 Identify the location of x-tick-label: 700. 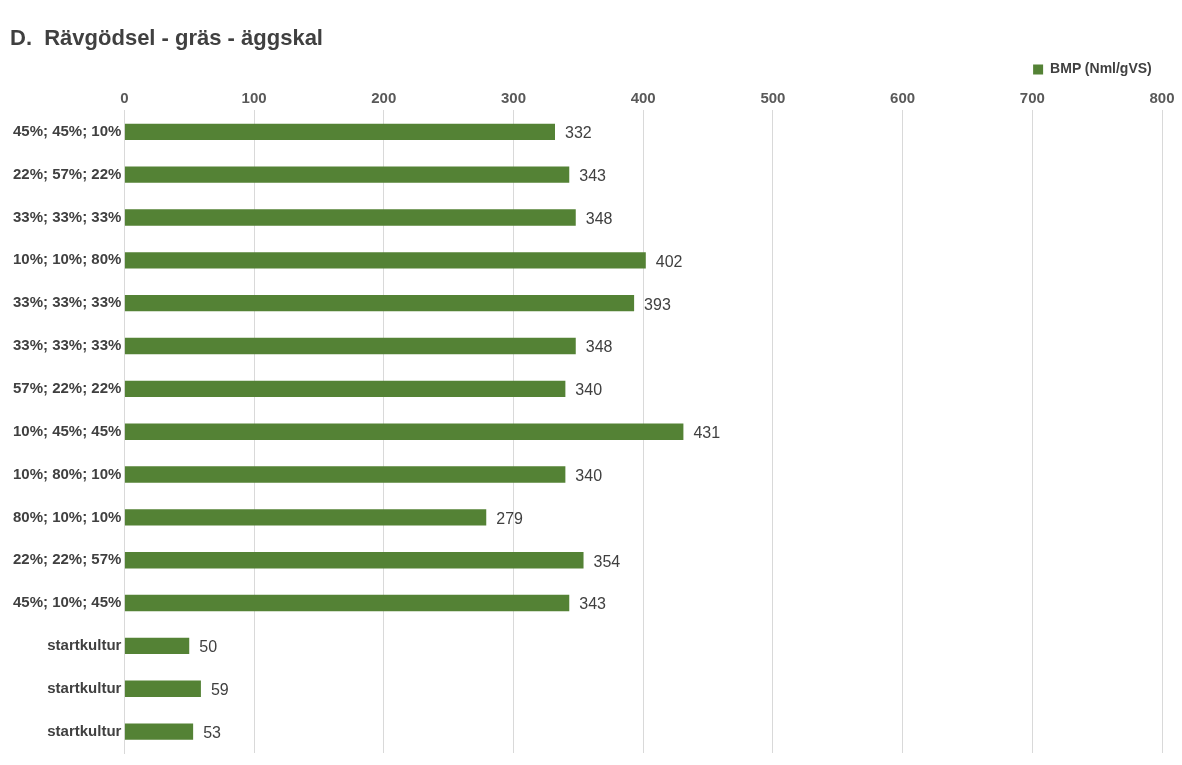
(1032, 97).